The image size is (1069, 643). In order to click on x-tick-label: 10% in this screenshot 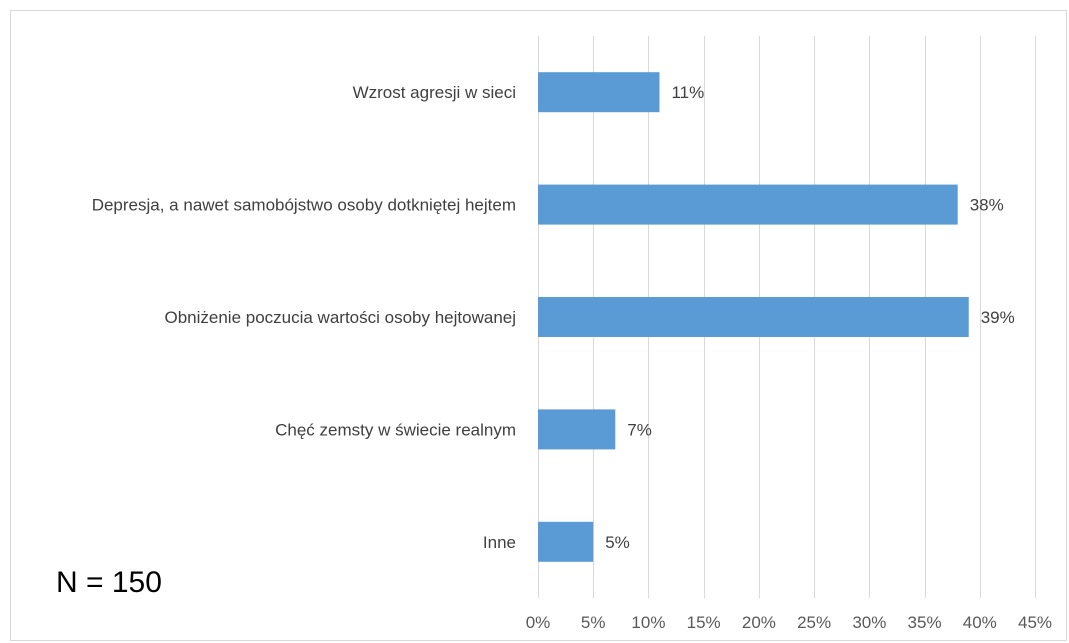, I will do `click(648, 622)`.